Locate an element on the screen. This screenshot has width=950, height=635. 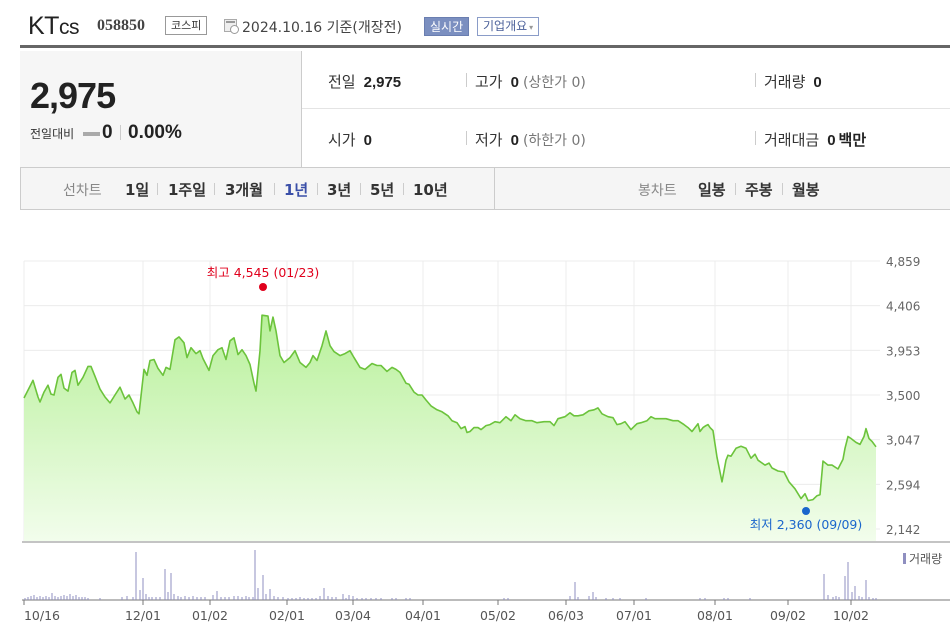
tab-1week: 1주일 is located at coordinates (187, 190).